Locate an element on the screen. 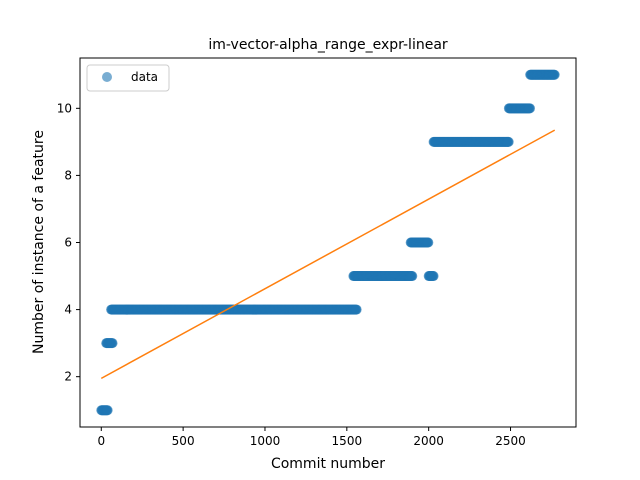 Image resolution: width=640 pixels, height=480 pixels. legend-label-data: data is located at coordinates (144, 77).